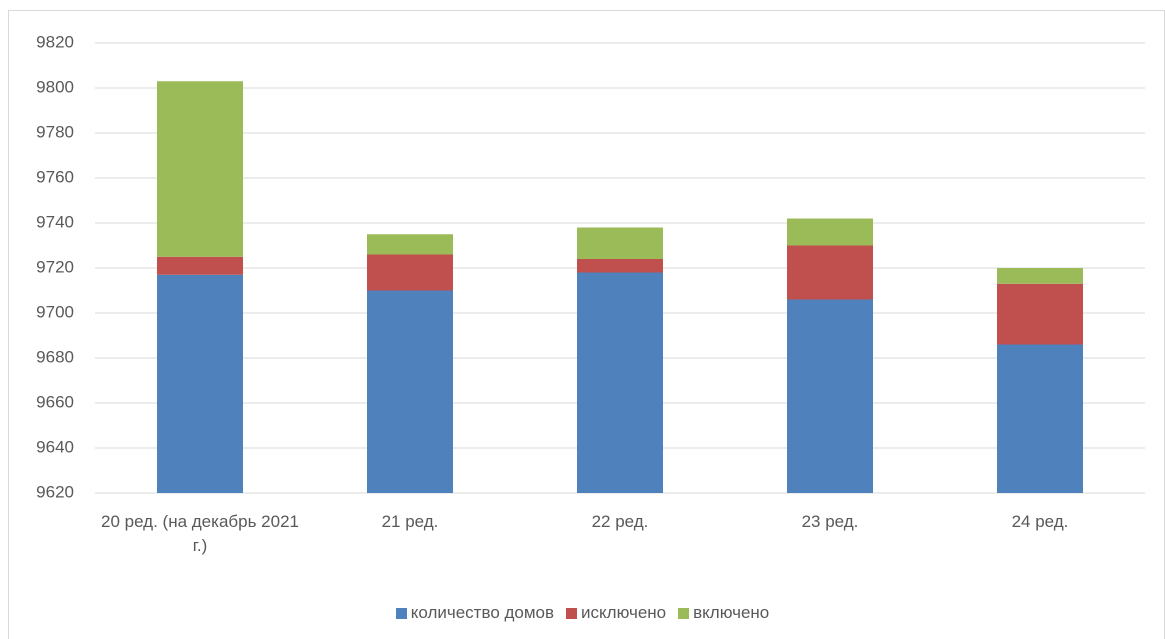  I want to click on legend-item: количество домов, so click(475, 613).